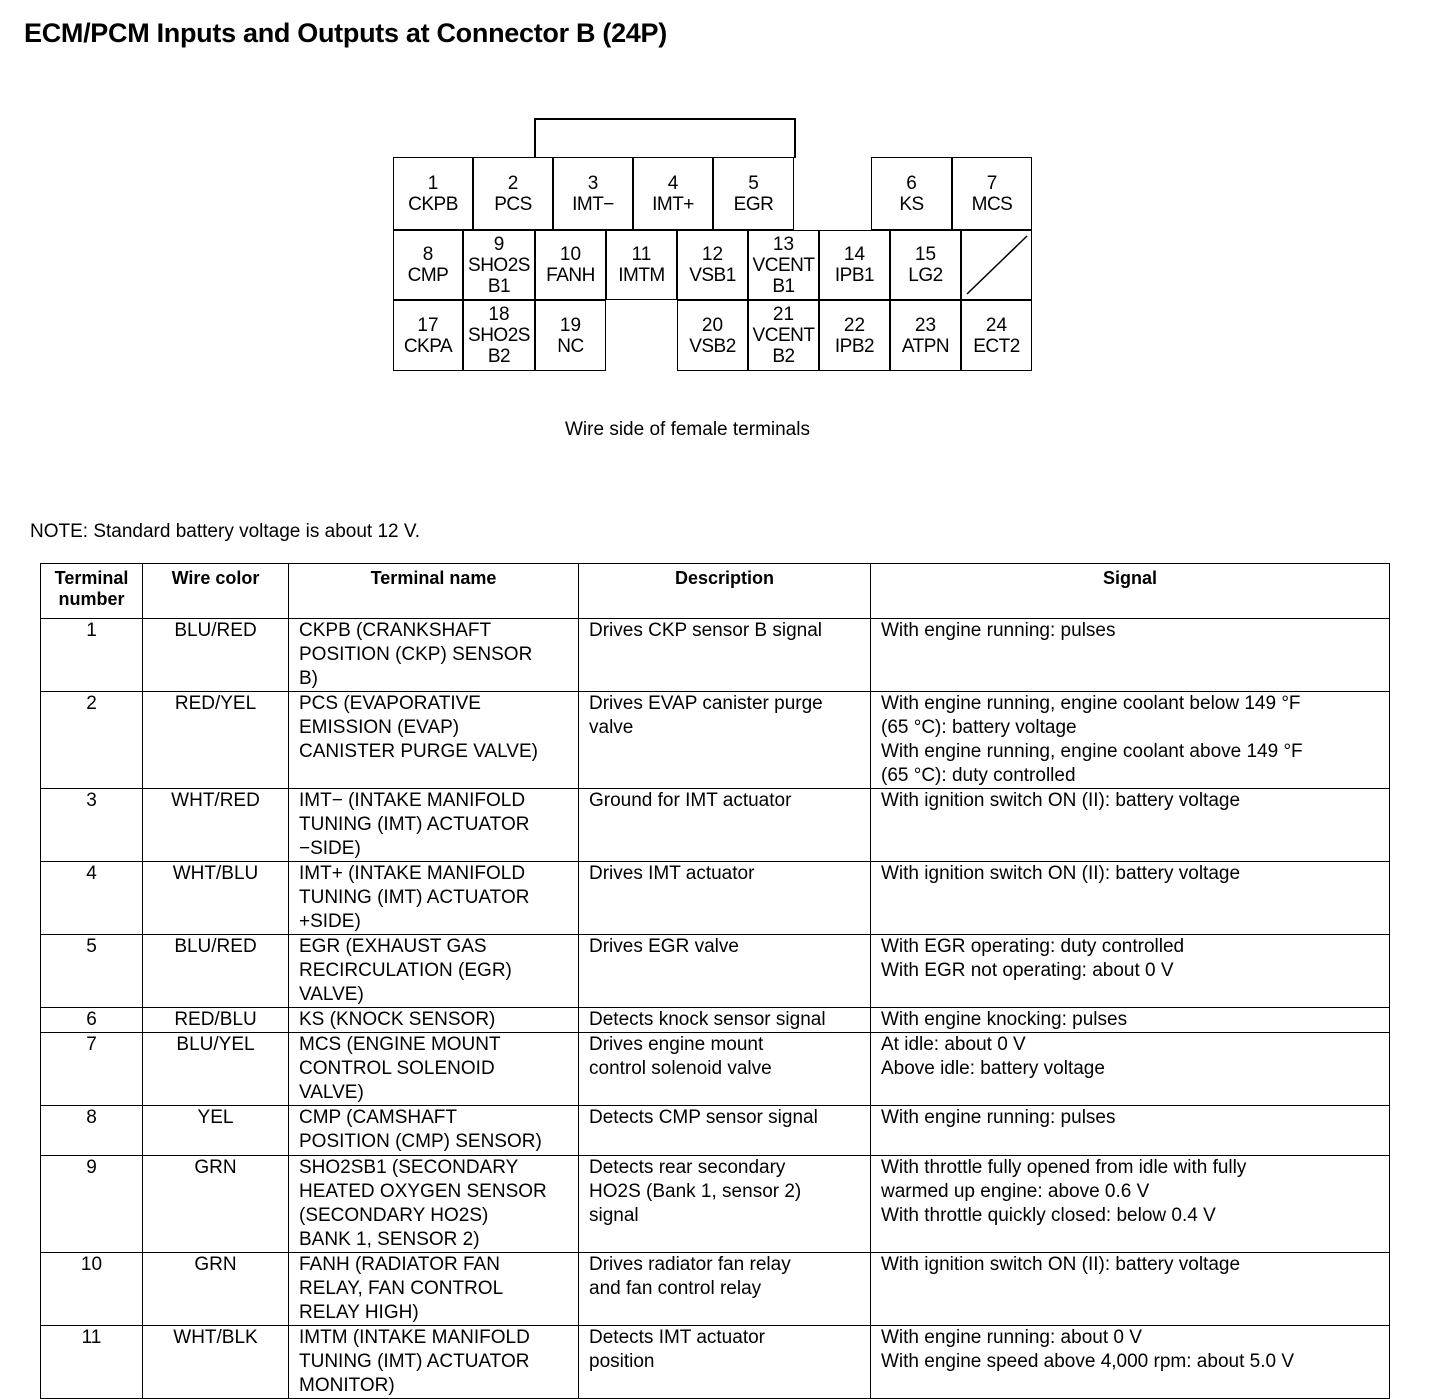 This screenshot has width=1440, height=1399. I want to click on terminal-number: 7, so click(992, 183).